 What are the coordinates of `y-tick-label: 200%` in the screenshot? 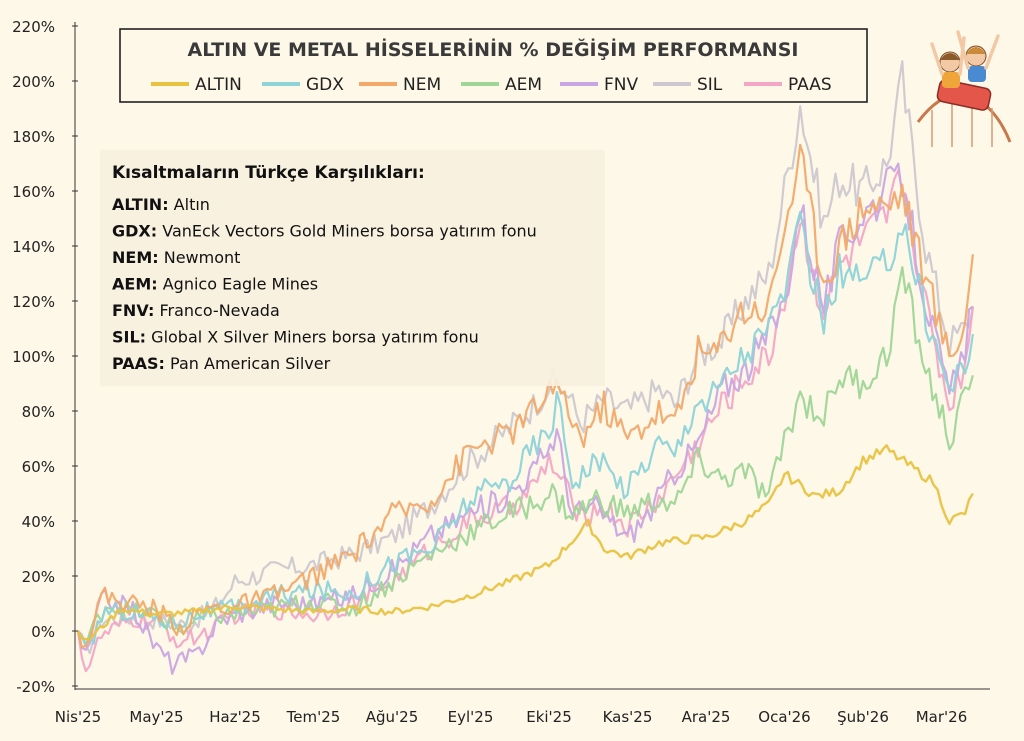 It's located at (33, 82).